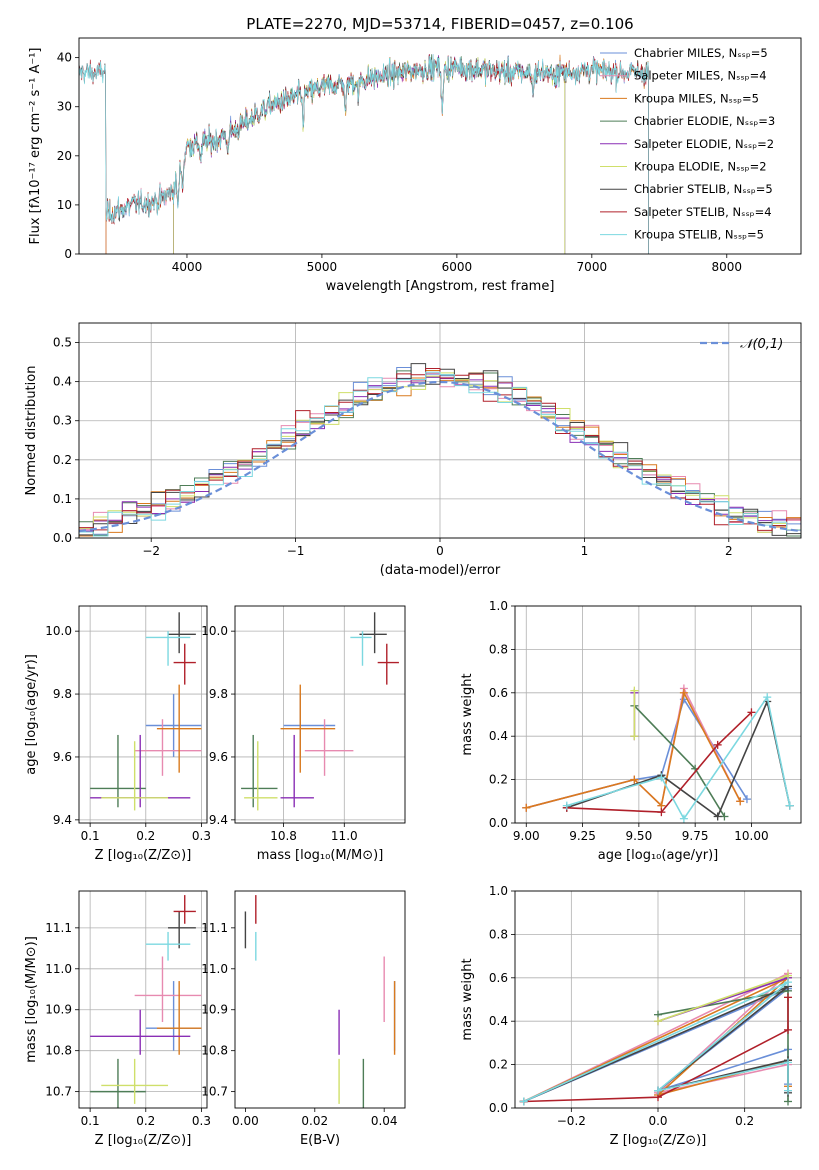 The image size is (819, 1170). I want to click on y-tick-label: 0, so click(68, 254).